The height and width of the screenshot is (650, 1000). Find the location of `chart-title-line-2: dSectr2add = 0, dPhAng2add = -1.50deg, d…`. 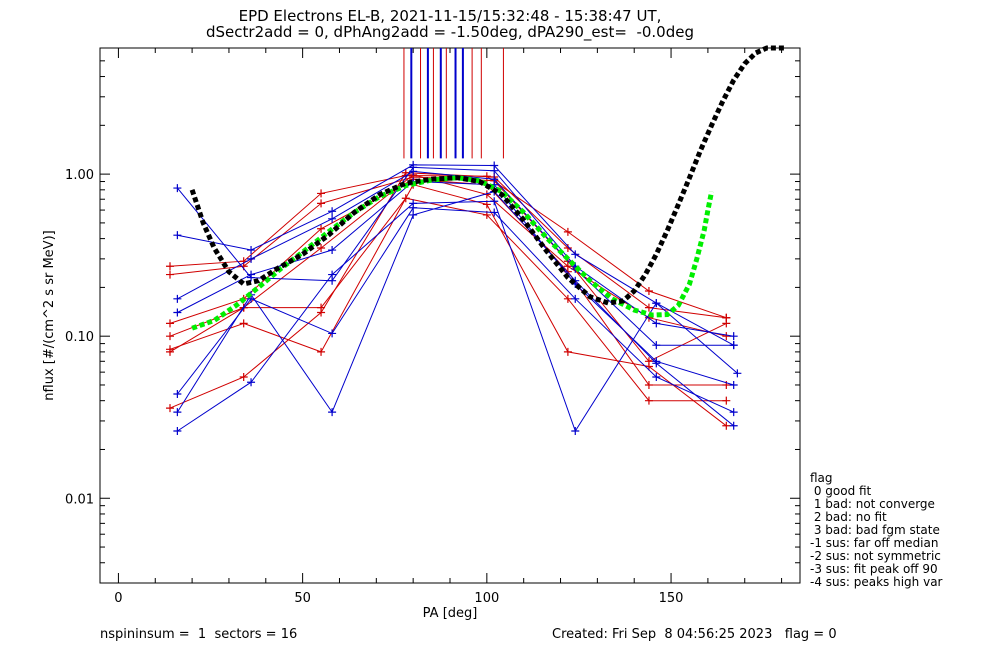

chart-title-line-2: dSectr2add = 0, dPhAng2add = -1.50deg, d… is located at coordinates (450, 32).